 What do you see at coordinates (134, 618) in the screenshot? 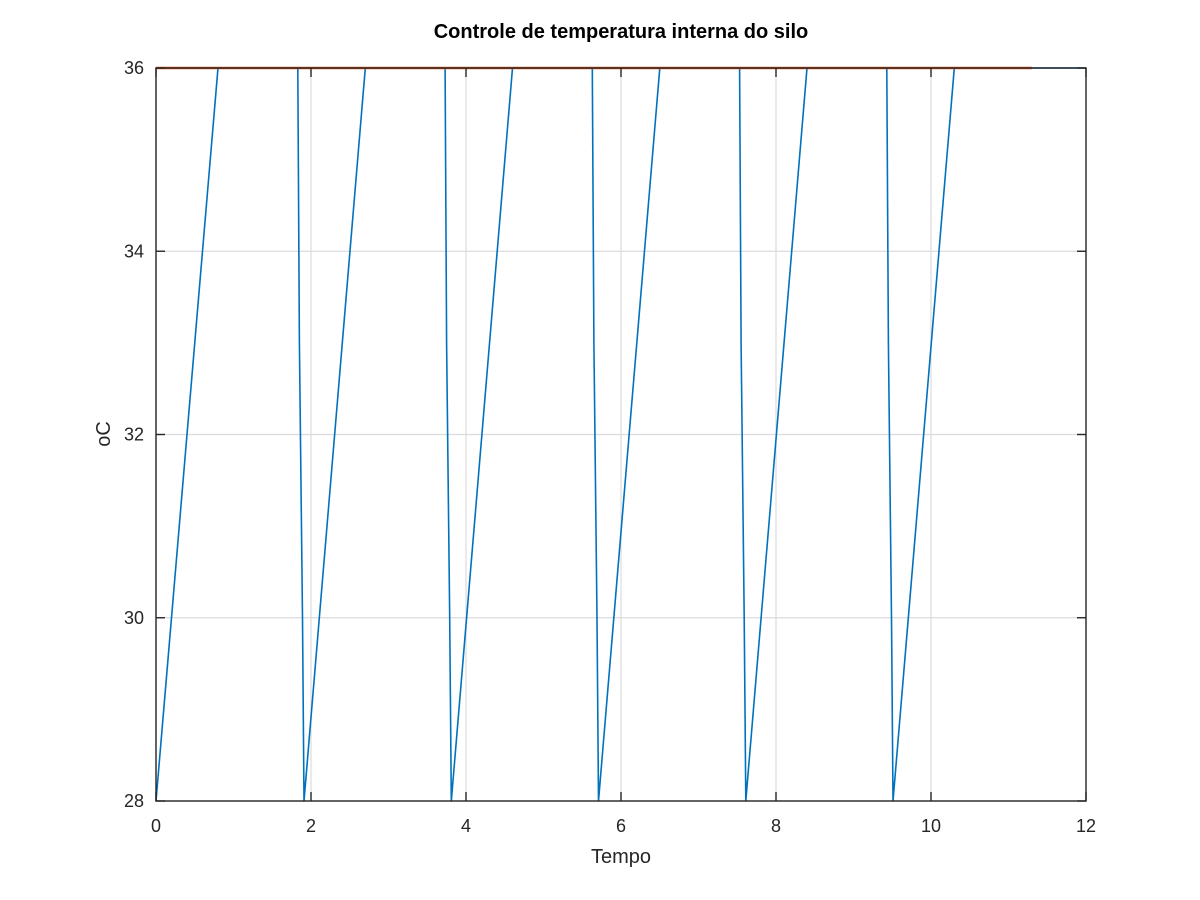
I see `y-tick-label: 30` at bounding box center [134, 618].